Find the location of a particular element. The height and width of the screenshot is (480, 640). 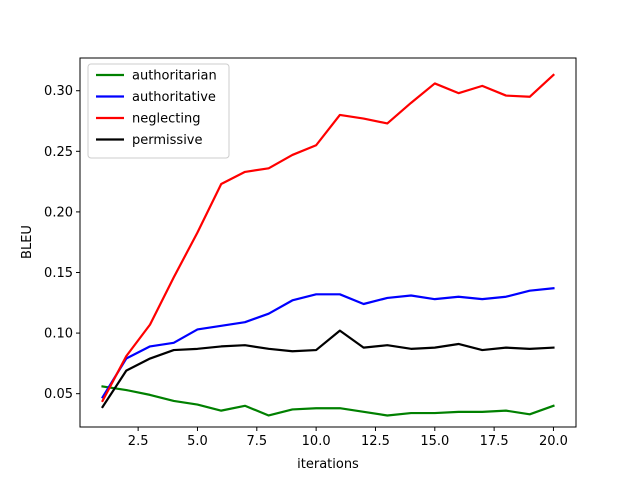

x-tick-label: 7.5 is located at coordinates (256, 441).